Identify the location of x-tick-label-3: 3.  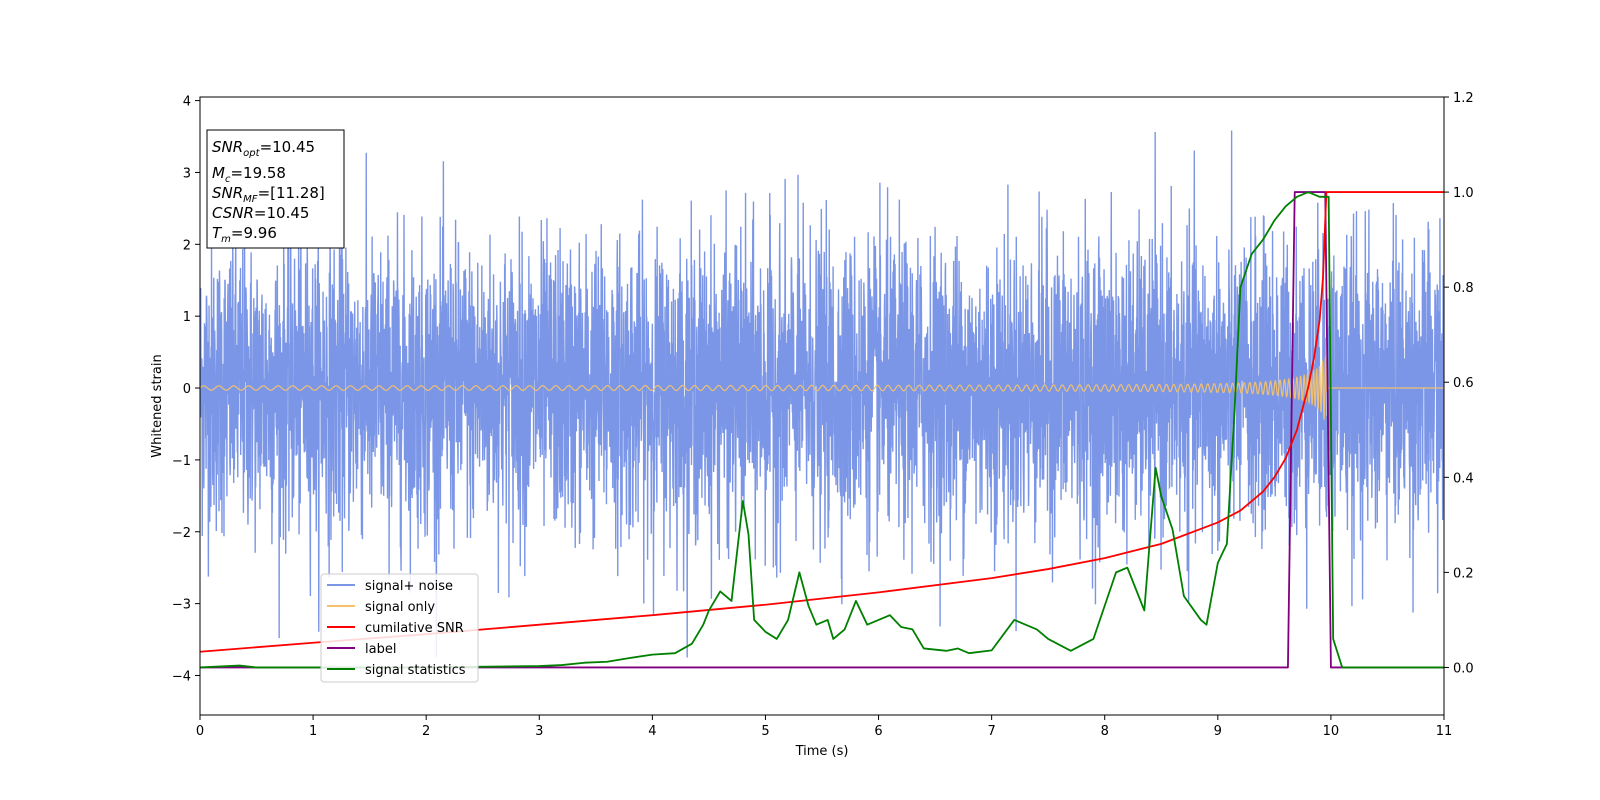
(539, 731).